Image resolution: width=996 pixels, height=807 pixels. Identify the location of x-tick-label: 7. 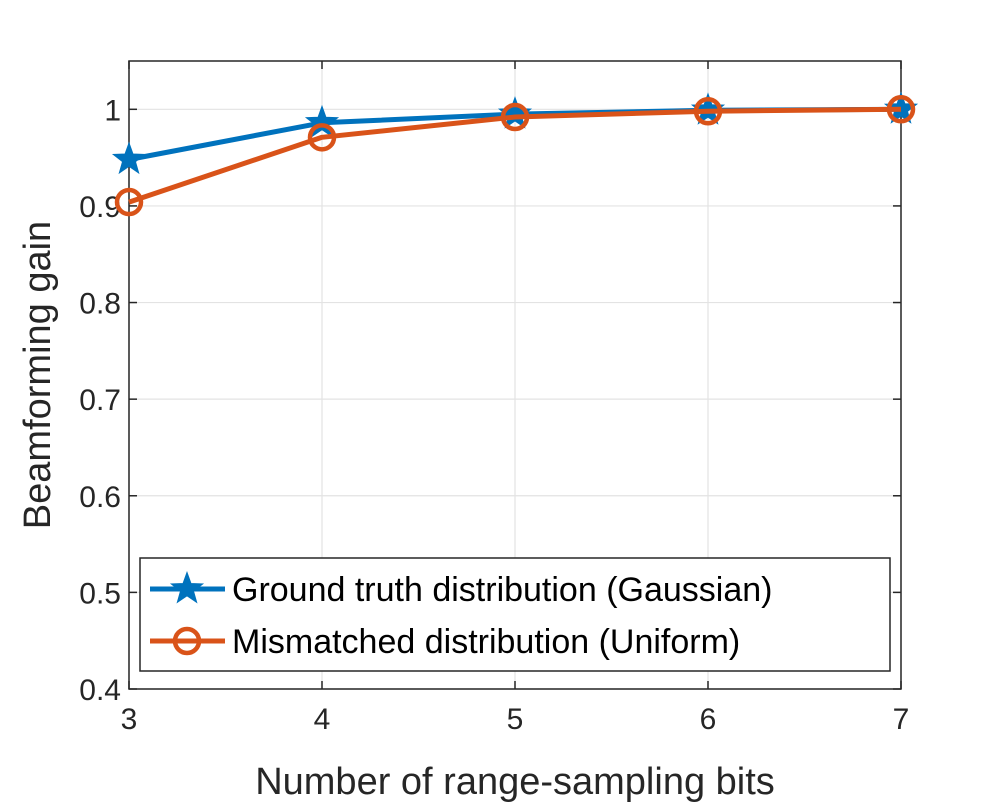
(901, 719).